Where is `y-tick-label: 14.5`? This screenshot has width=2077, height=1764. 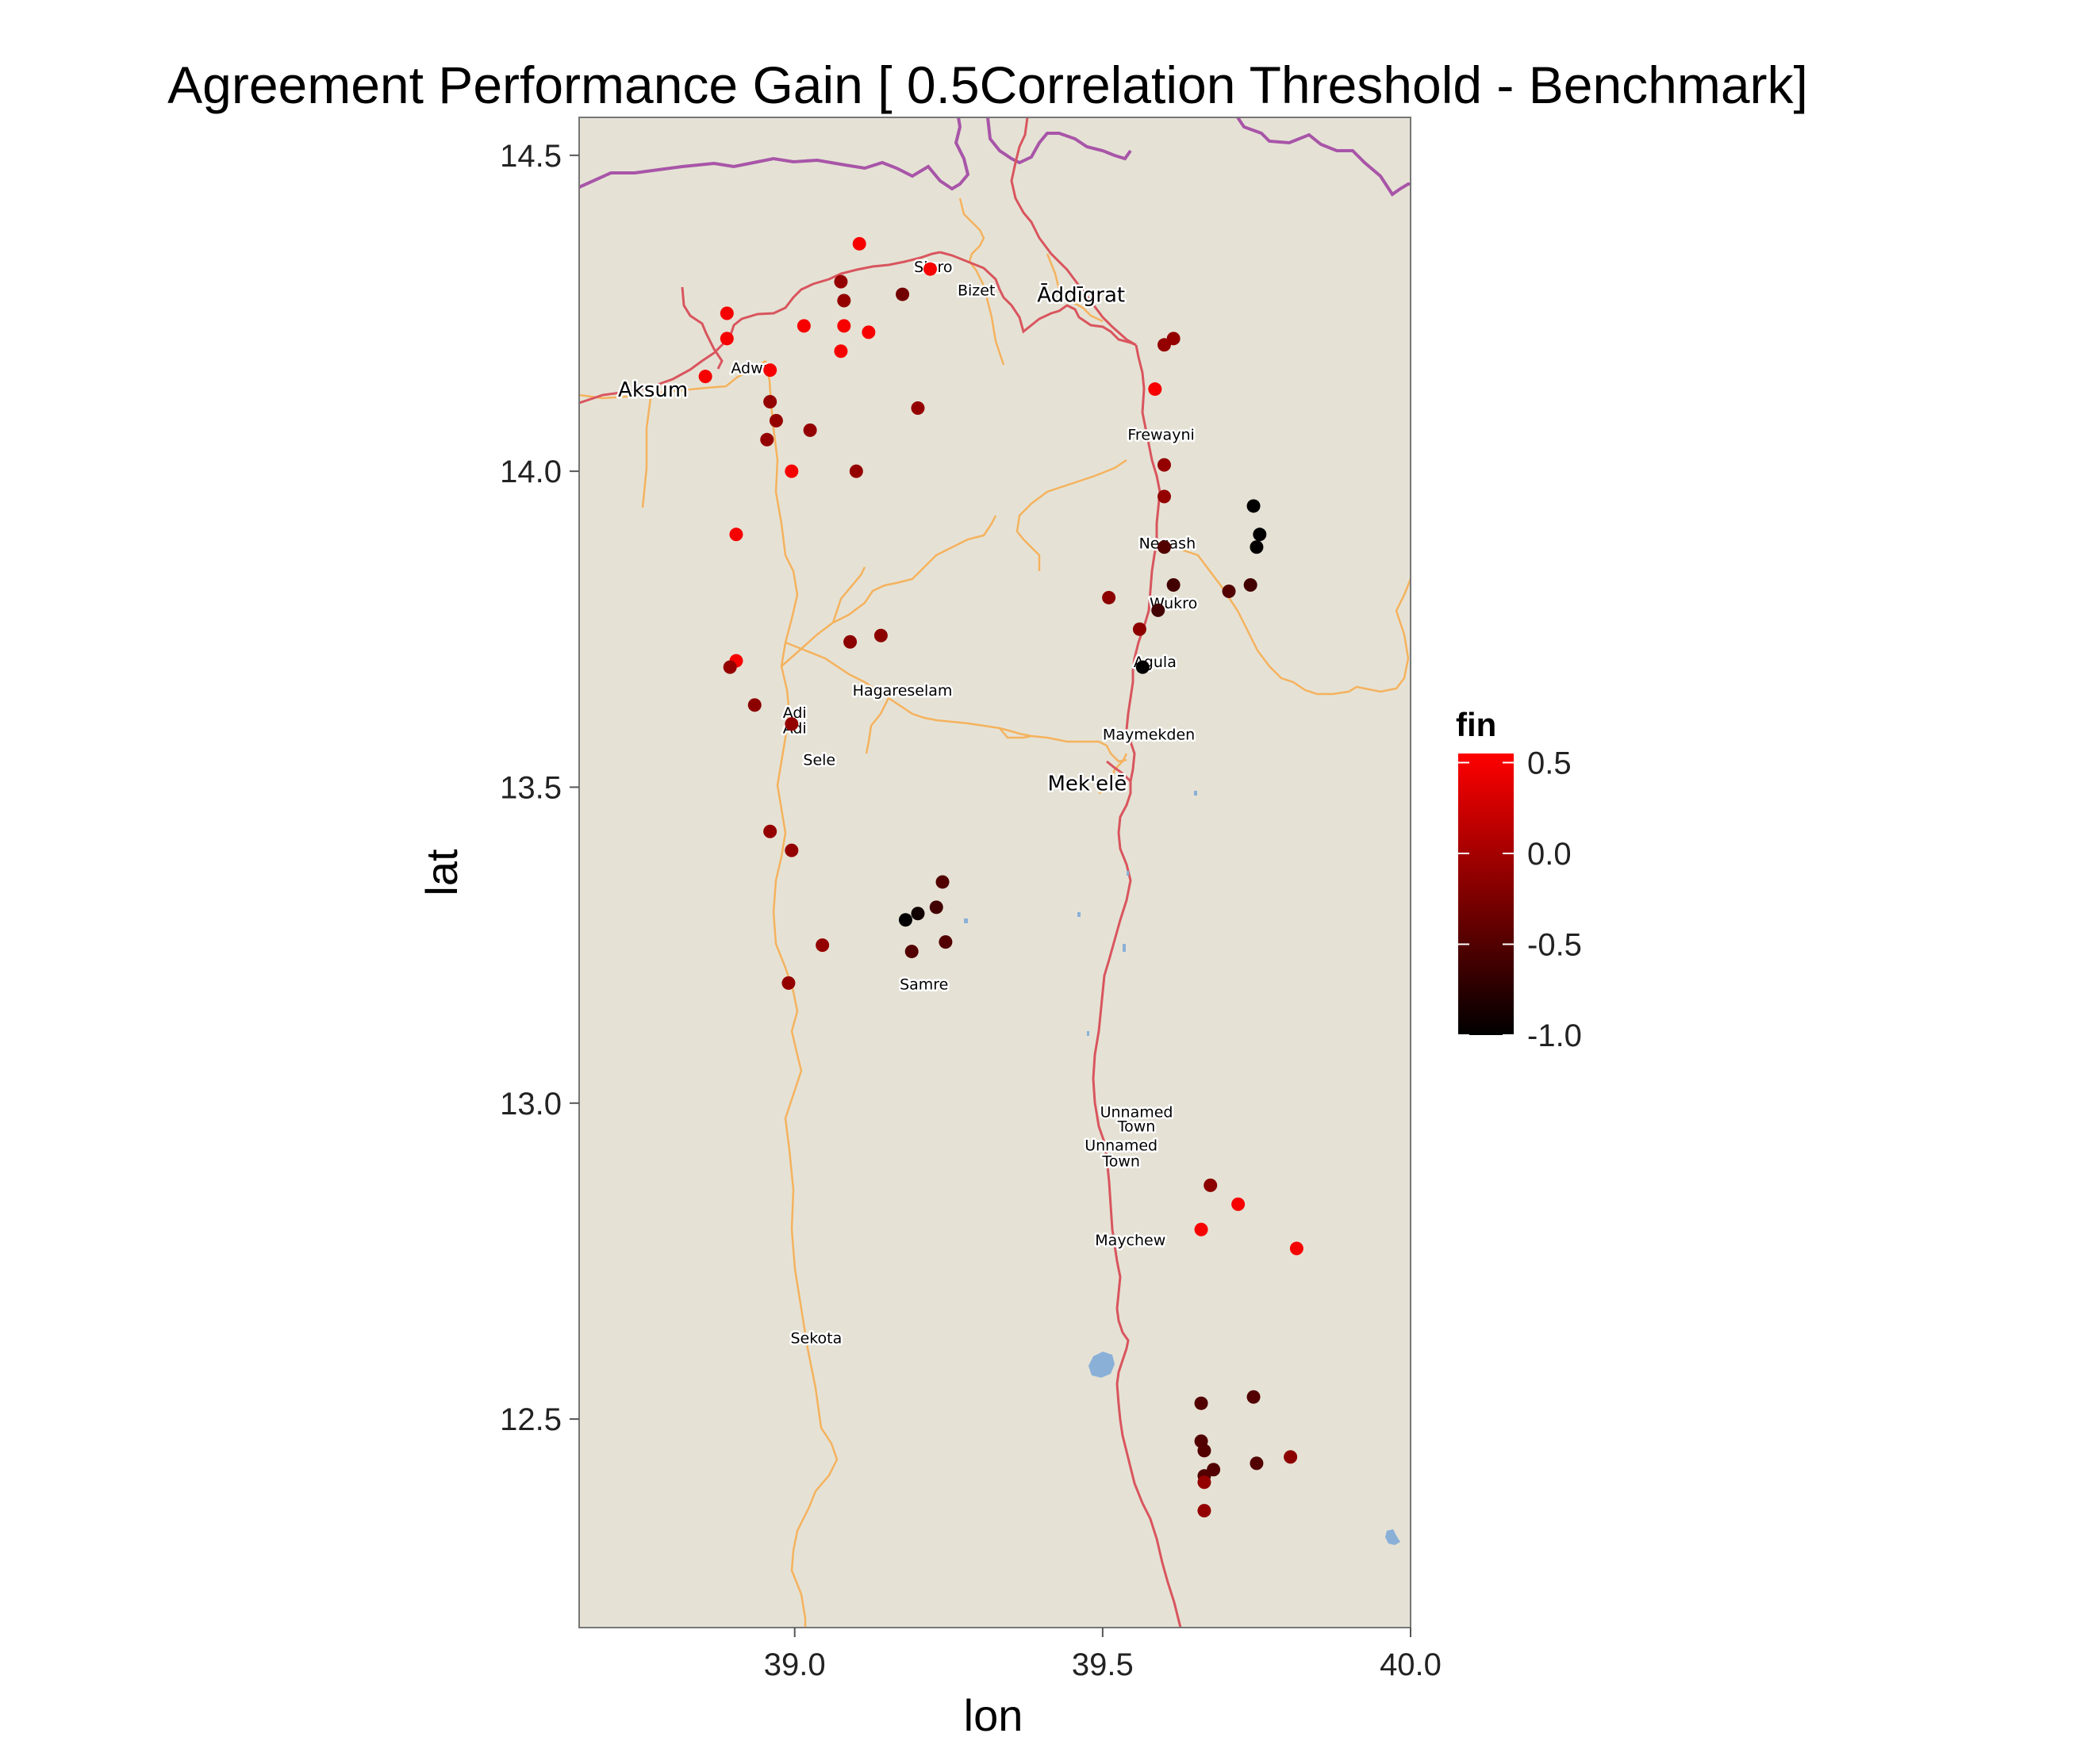
y-tick-label: 14.5 is located at coordinates (531, 156).